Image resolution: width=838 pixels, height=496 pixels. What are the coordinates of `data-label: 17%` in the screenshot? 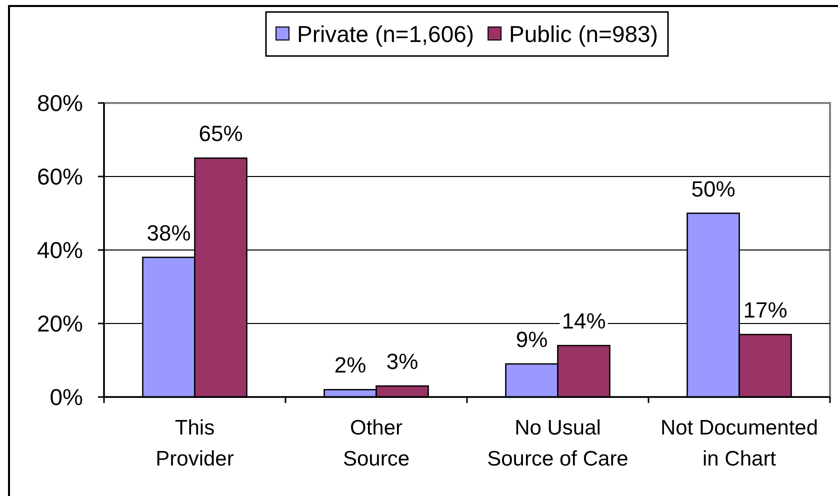 It's located at (765, 310).